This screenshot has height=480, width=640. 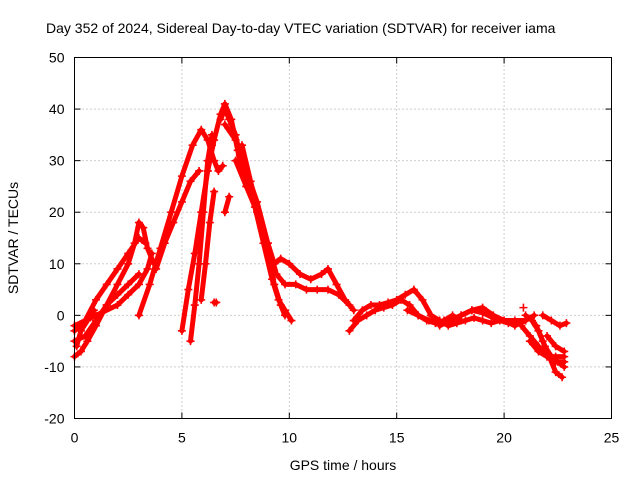 I want to click on x-tick-label: 5, so click(x=182, y=438).